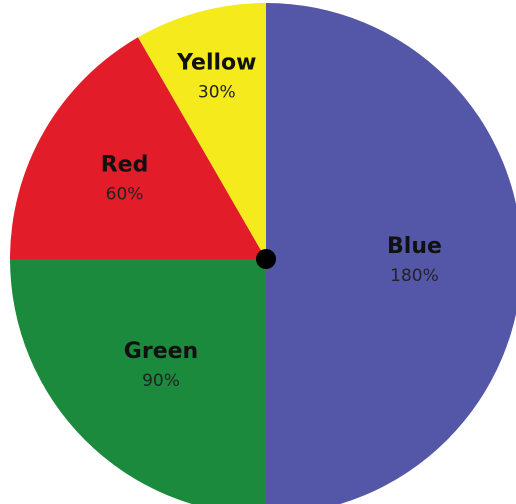  Describe the element at coordinates (266, 259) in the screenshot. I see `center-dot` at that location.